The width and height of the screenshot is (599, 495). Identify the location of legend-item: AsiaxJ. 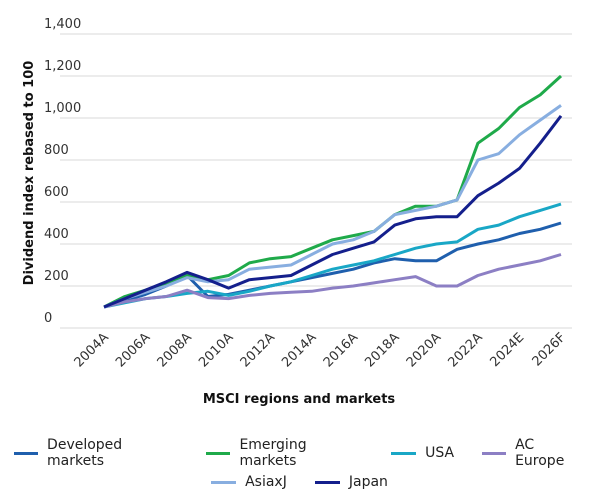
(249, 482).